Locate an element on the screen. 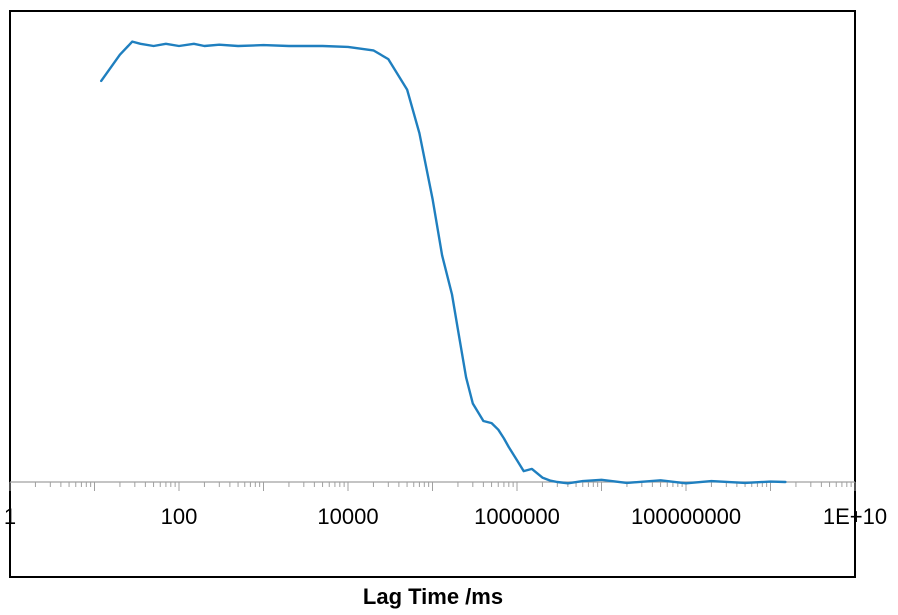 This screenshot has width=898, height=615. x-minor-ticks is located at coordinates (443, 484).